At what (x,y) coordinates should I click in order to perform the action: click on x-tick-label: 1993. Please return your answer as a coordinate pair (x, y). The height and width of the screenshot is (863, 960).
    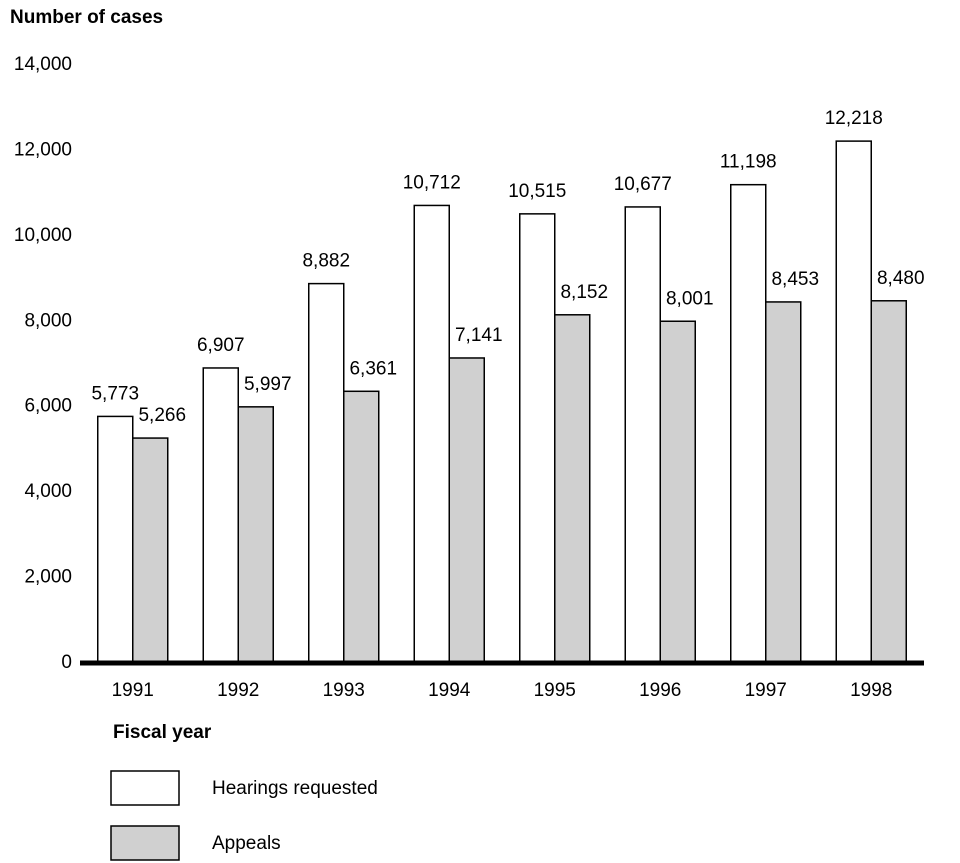
    Looking at the image, I should click on (344, 690).